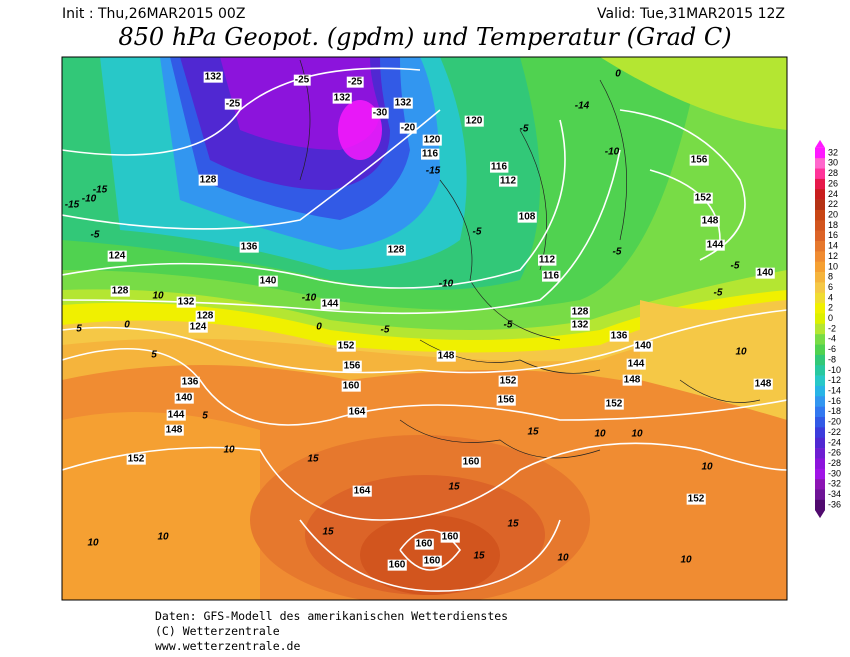 The width and height of the screenshot is (850, 657). What do you see at coordinates (765, 273) in the screenshot?
I see `contour-label: 140` at bounding box center [765, 273].